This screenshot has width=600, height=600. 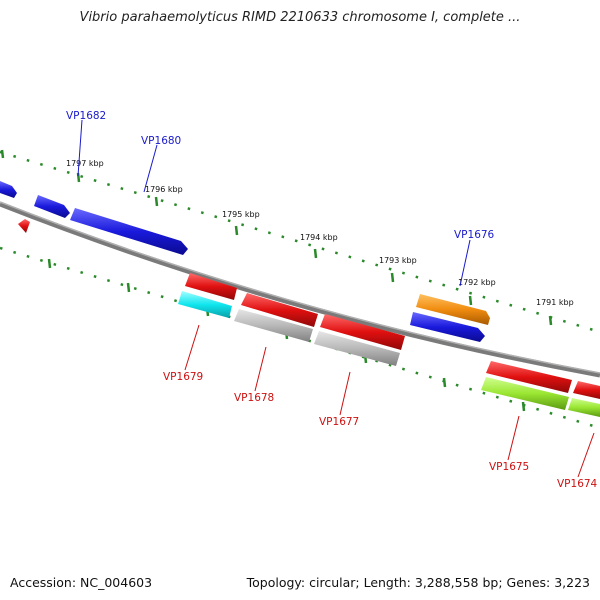 What do you see at coordinates (474, 235) in the screenshot?
I see `gene-label: VP1676` at bounding box center [474, 235].